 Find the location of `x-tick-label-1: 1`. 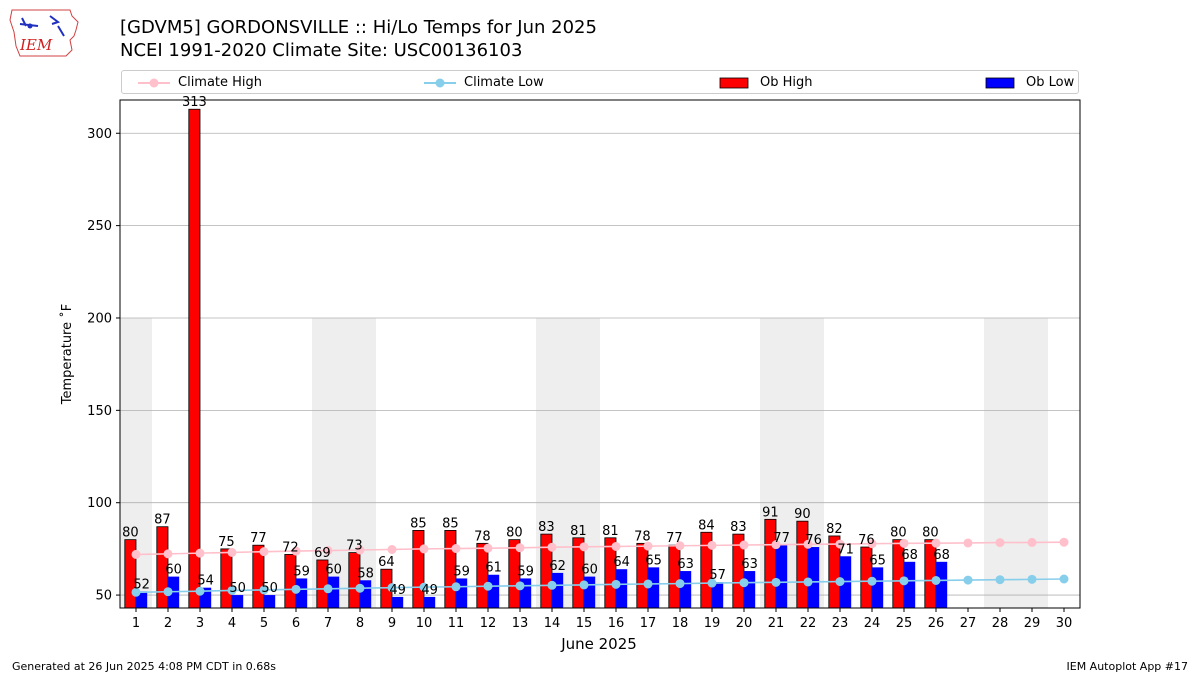

x-tick-label-1: 1 is located at coordinates (136, 623).